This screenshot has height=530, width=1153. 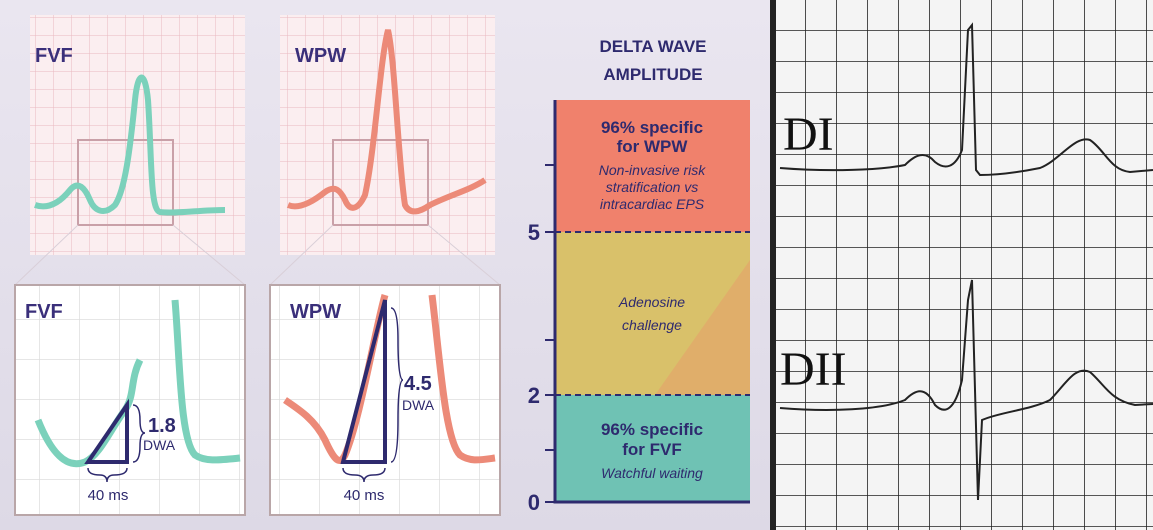 I want to click on panel-label: FVF, so click(x=54, y=56).